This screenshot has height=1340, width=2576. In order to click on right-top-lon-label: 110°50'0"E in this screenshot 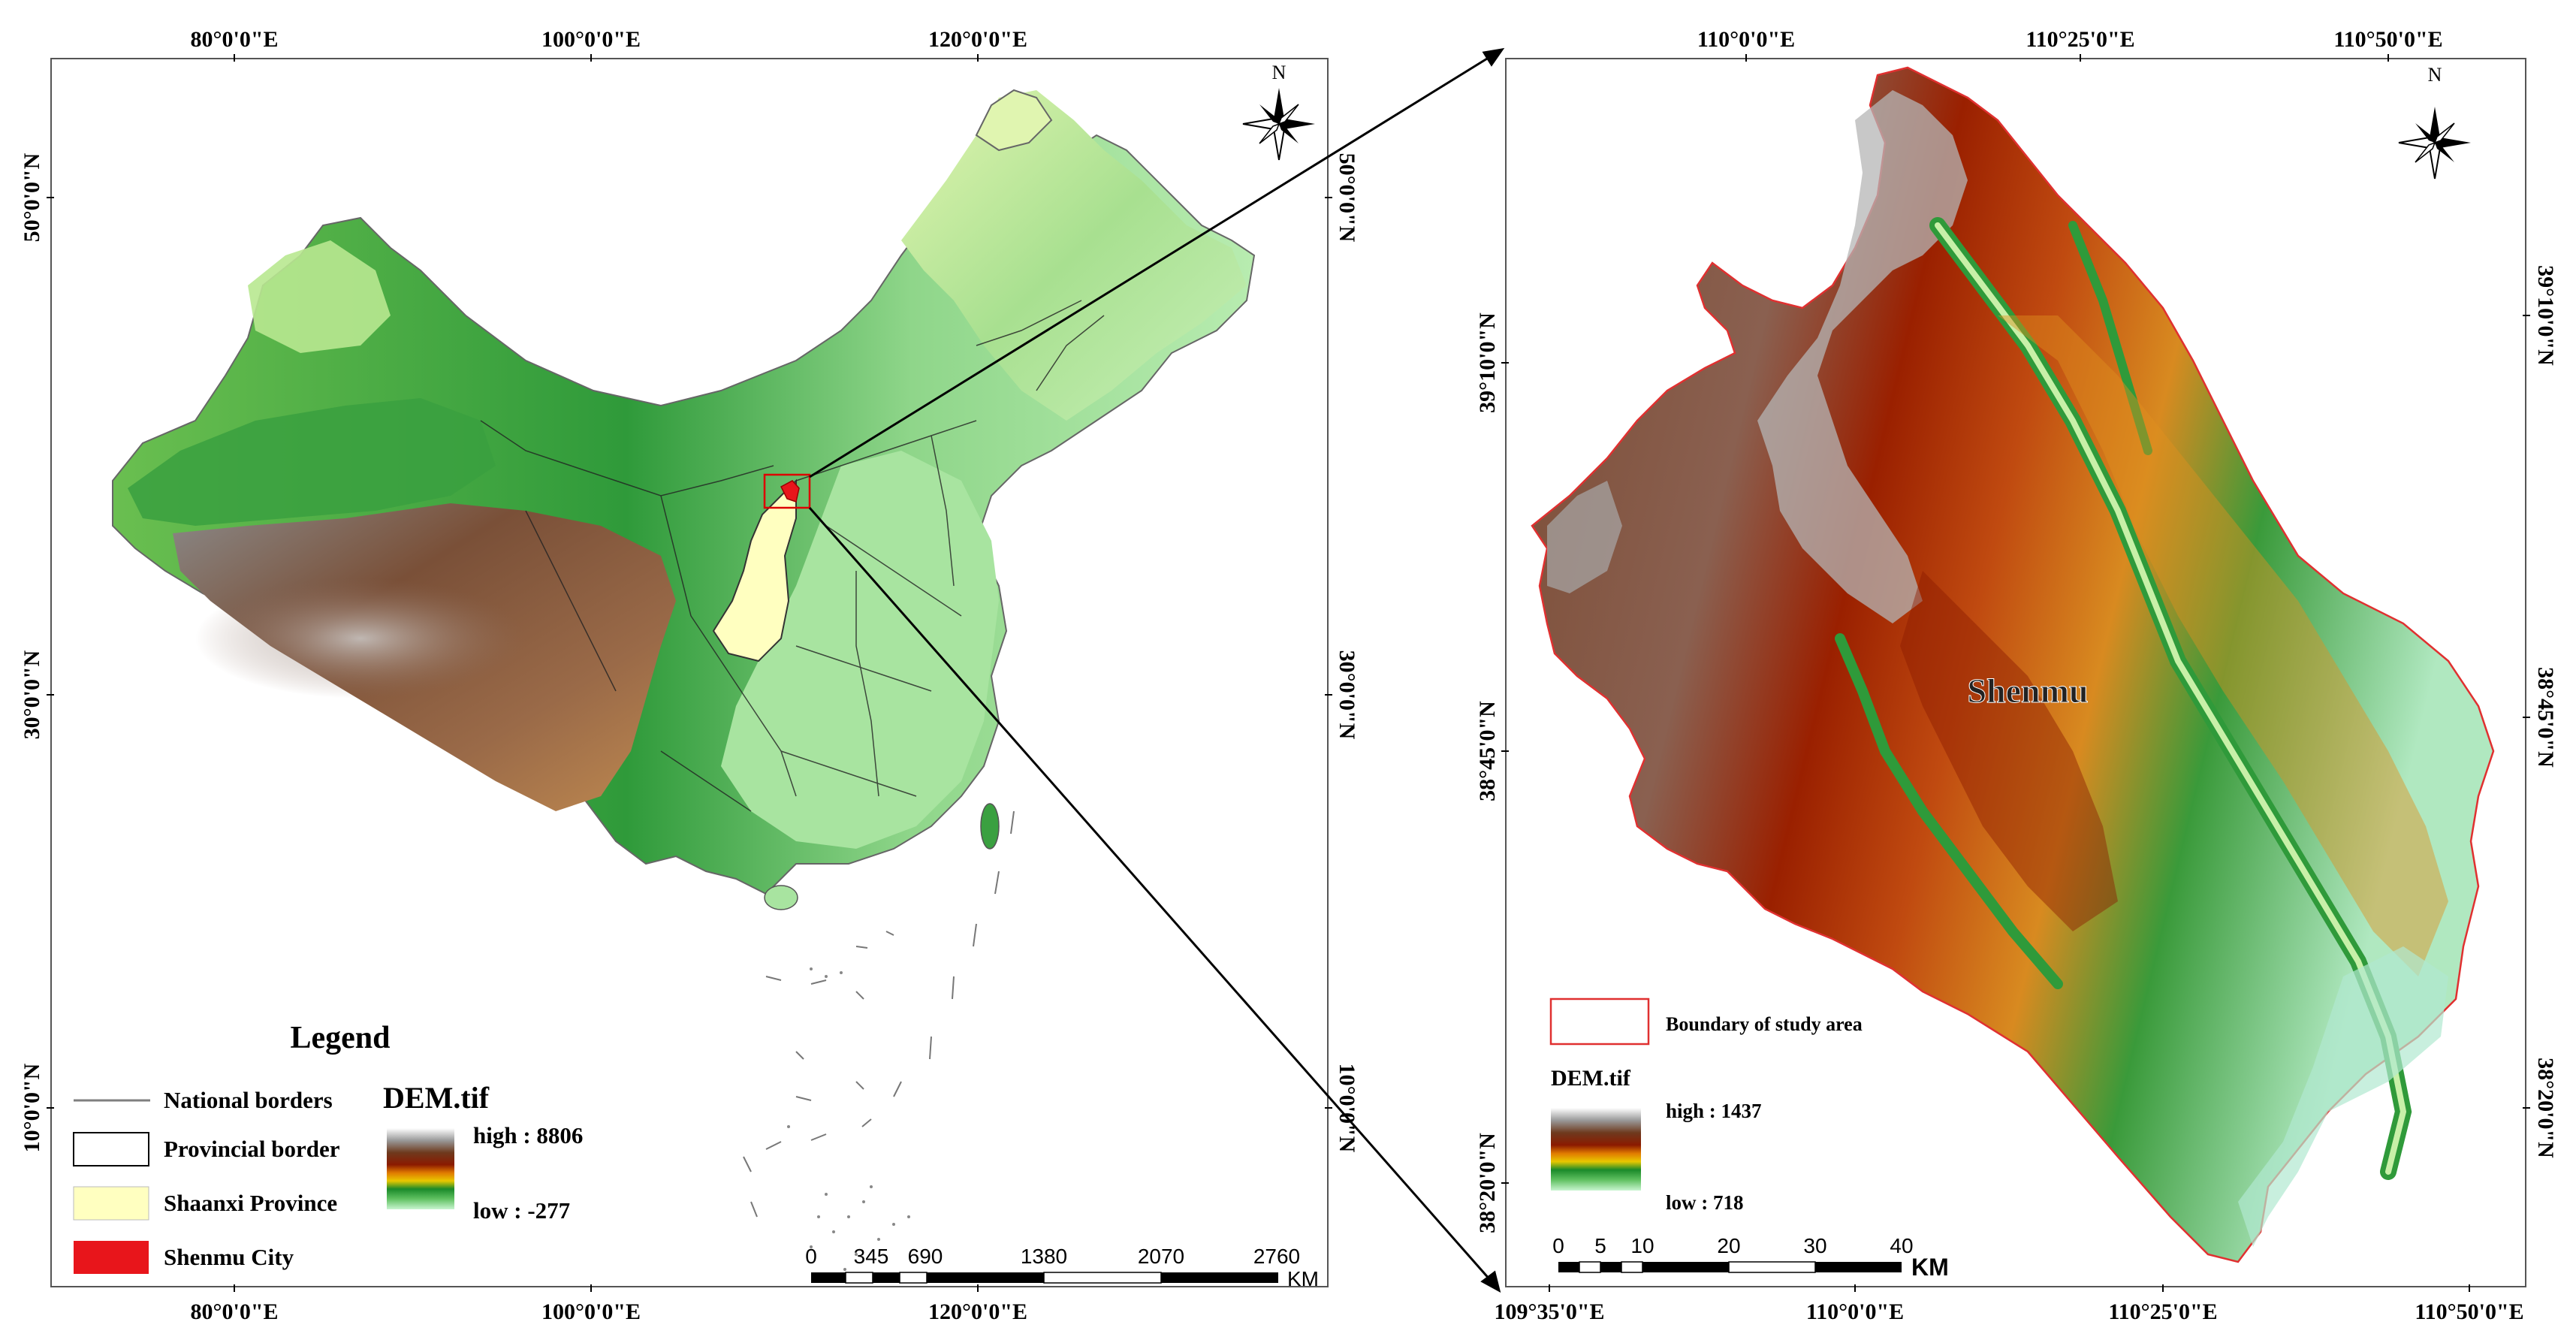, I will do `click(2387, 39)`.